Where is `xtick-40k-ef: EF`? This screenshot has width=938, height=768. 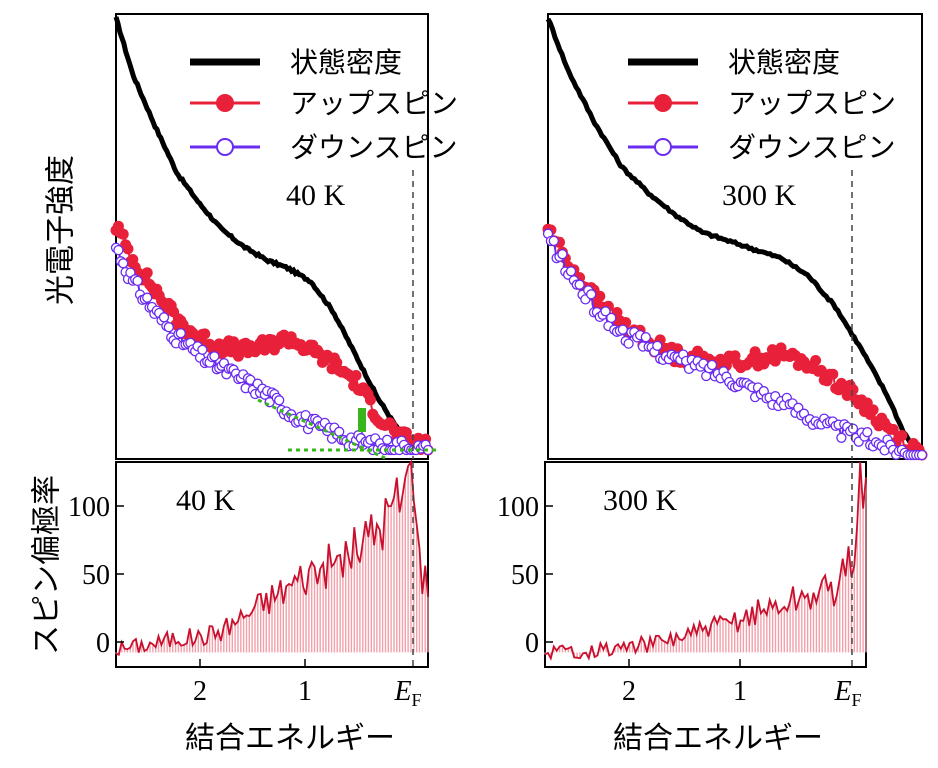 xtick-40k-ef: EF is located at coordinates (407, 693).